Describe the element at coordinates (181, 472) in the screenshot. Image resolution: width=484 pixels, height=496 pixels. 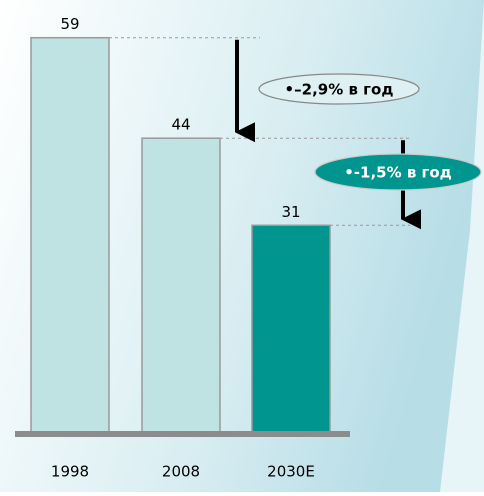
I see `x-tick-label: 2008` at that location.